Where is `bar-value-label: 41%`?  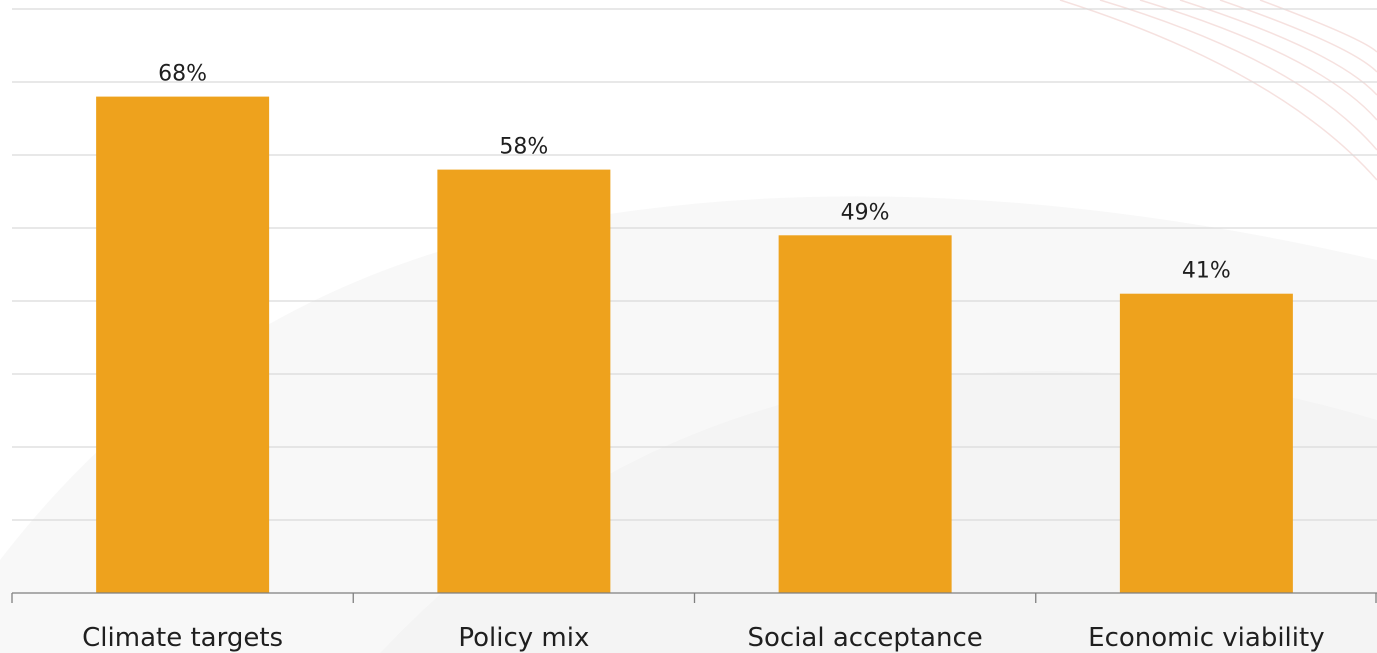
bar-value-label: 41% is located at coordinates (1206, 271).